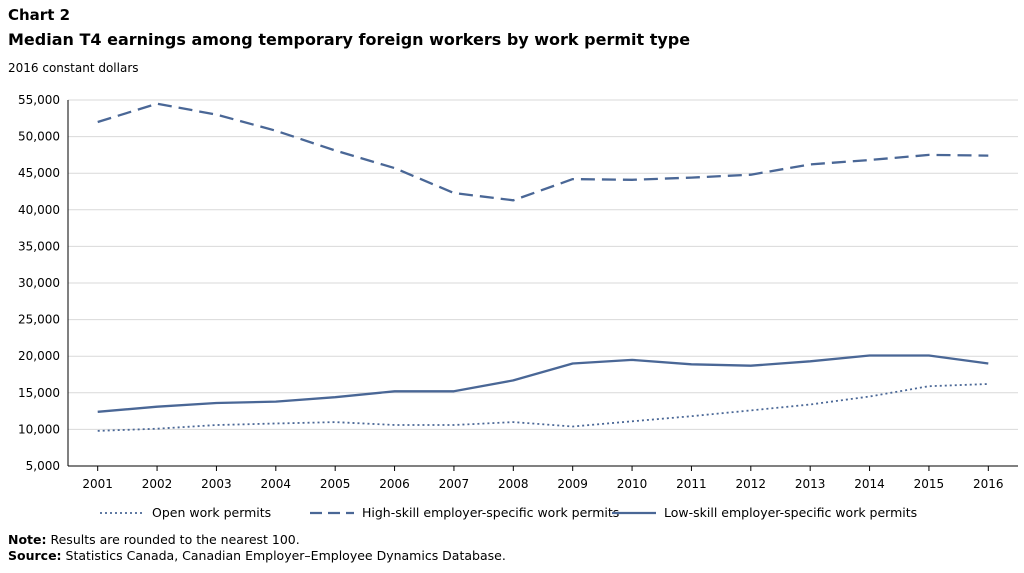 This screenshot has width=1024, height=573. I want to click on x-tick-label: 2002, so click(157, 484).